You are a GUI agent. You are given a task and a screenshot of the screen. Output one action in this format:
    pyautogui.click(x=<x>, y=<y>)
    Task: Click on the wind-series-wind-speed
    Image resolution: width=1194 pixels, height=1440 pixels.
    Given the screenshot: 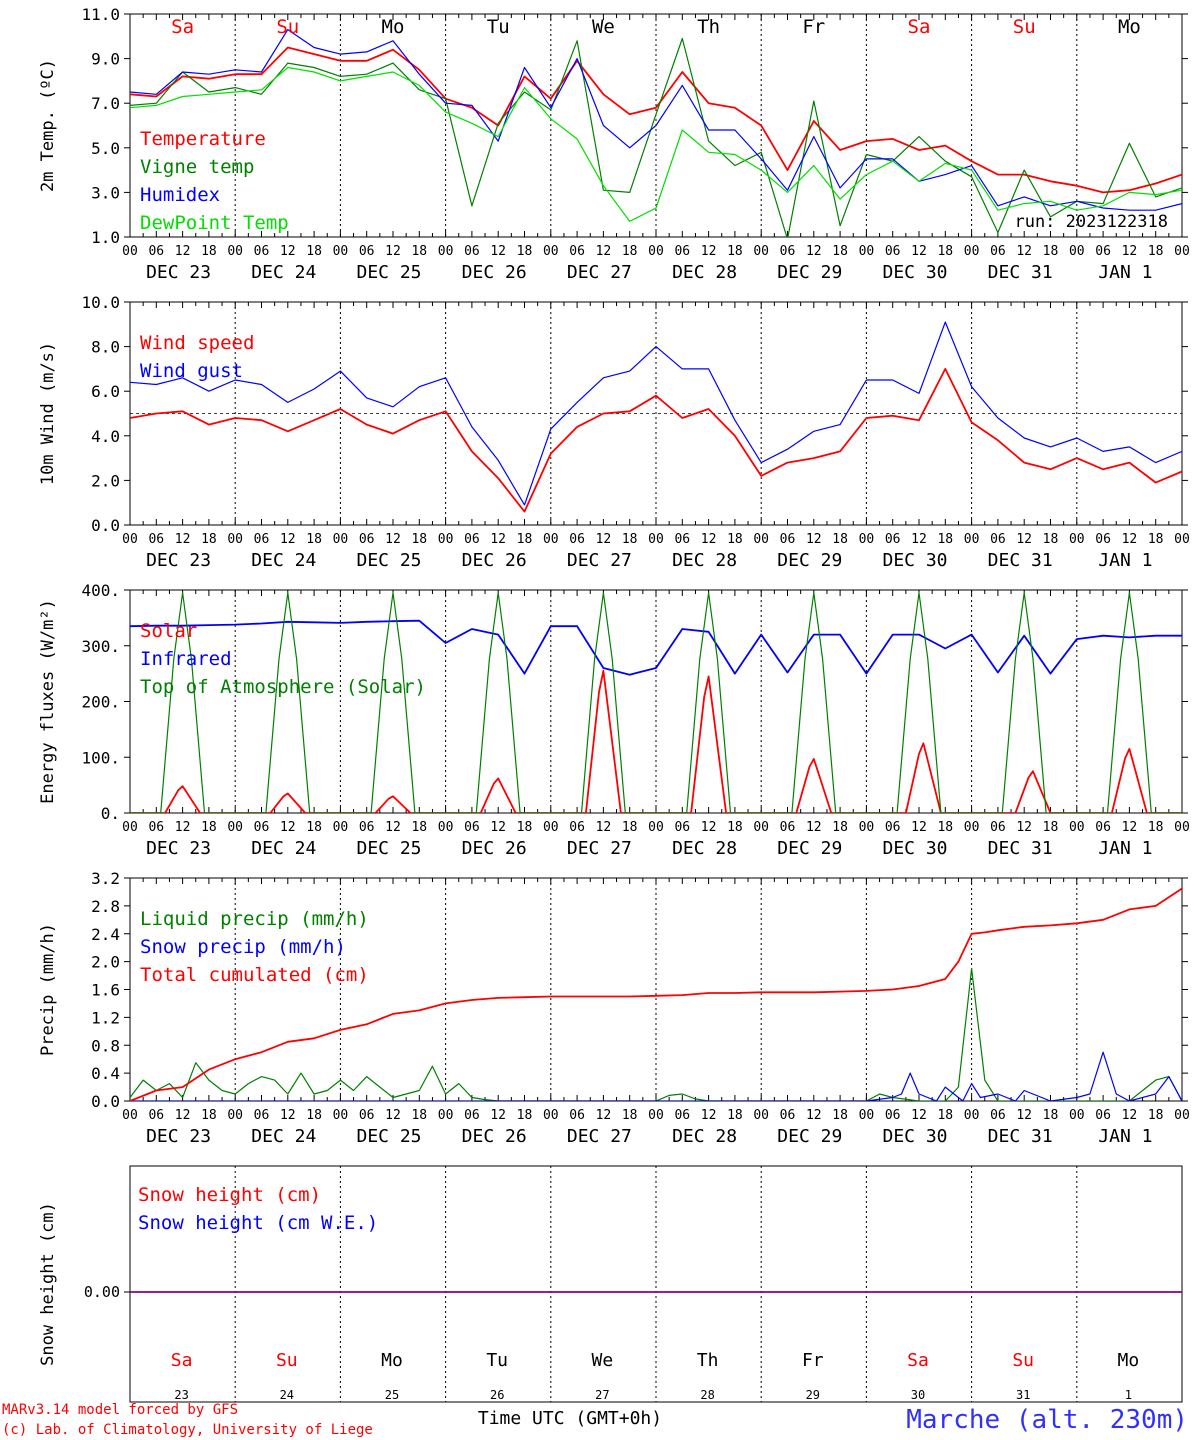 What is the action you would take?
    pyautogui.click(x=656, y=440)
    